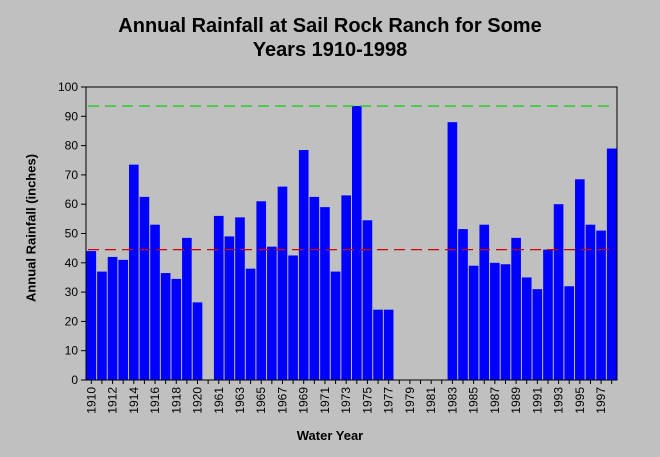 This screenshot has width=660, height=457. Describe the element at coordinates (537, 334) in the screenshot. I see `bar-1991` at that location.